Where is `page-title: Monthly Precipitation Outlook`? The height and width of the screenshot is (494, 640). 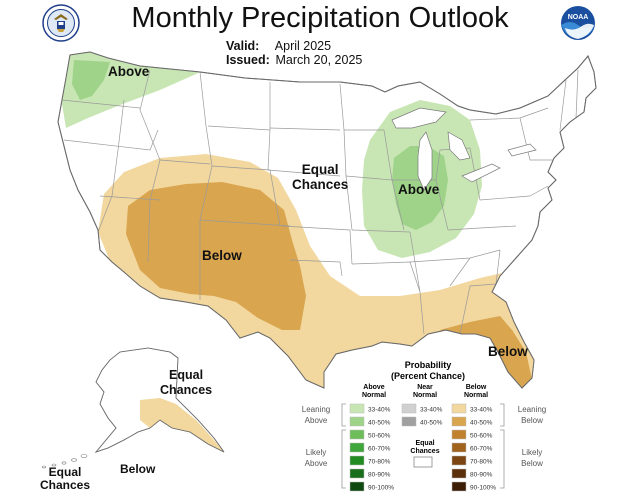
page-title: Monthly Precipitation Outlook is located at coordinates (320, 18).